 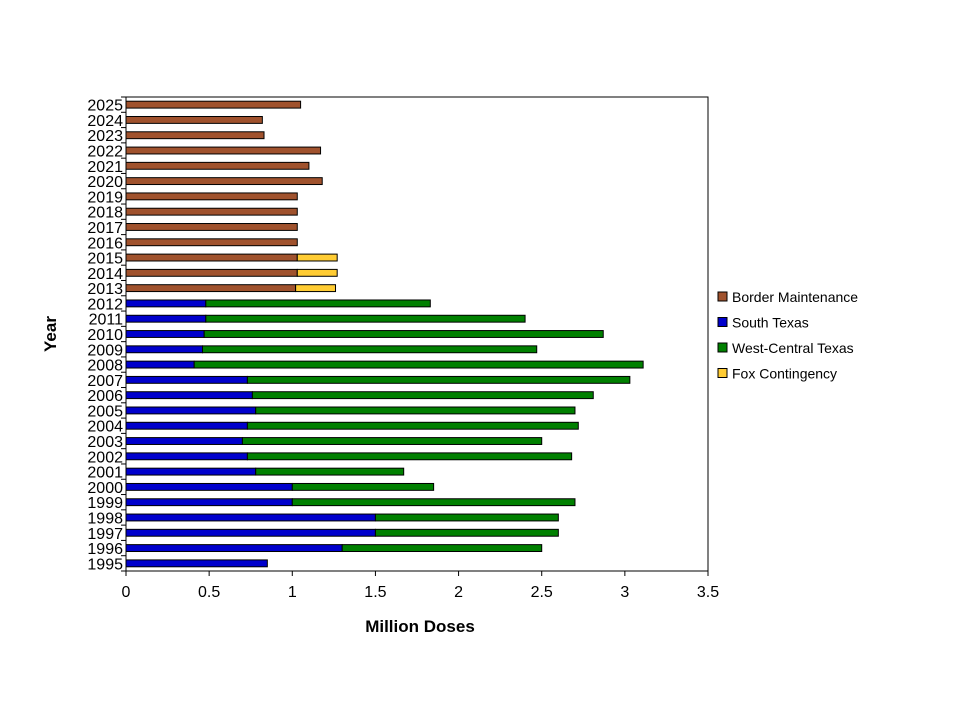 What do you see at coordinates (105, 488) in the screenshot?
I see `y-tick-label-2000: 2000` at bounding box center [105, 488].